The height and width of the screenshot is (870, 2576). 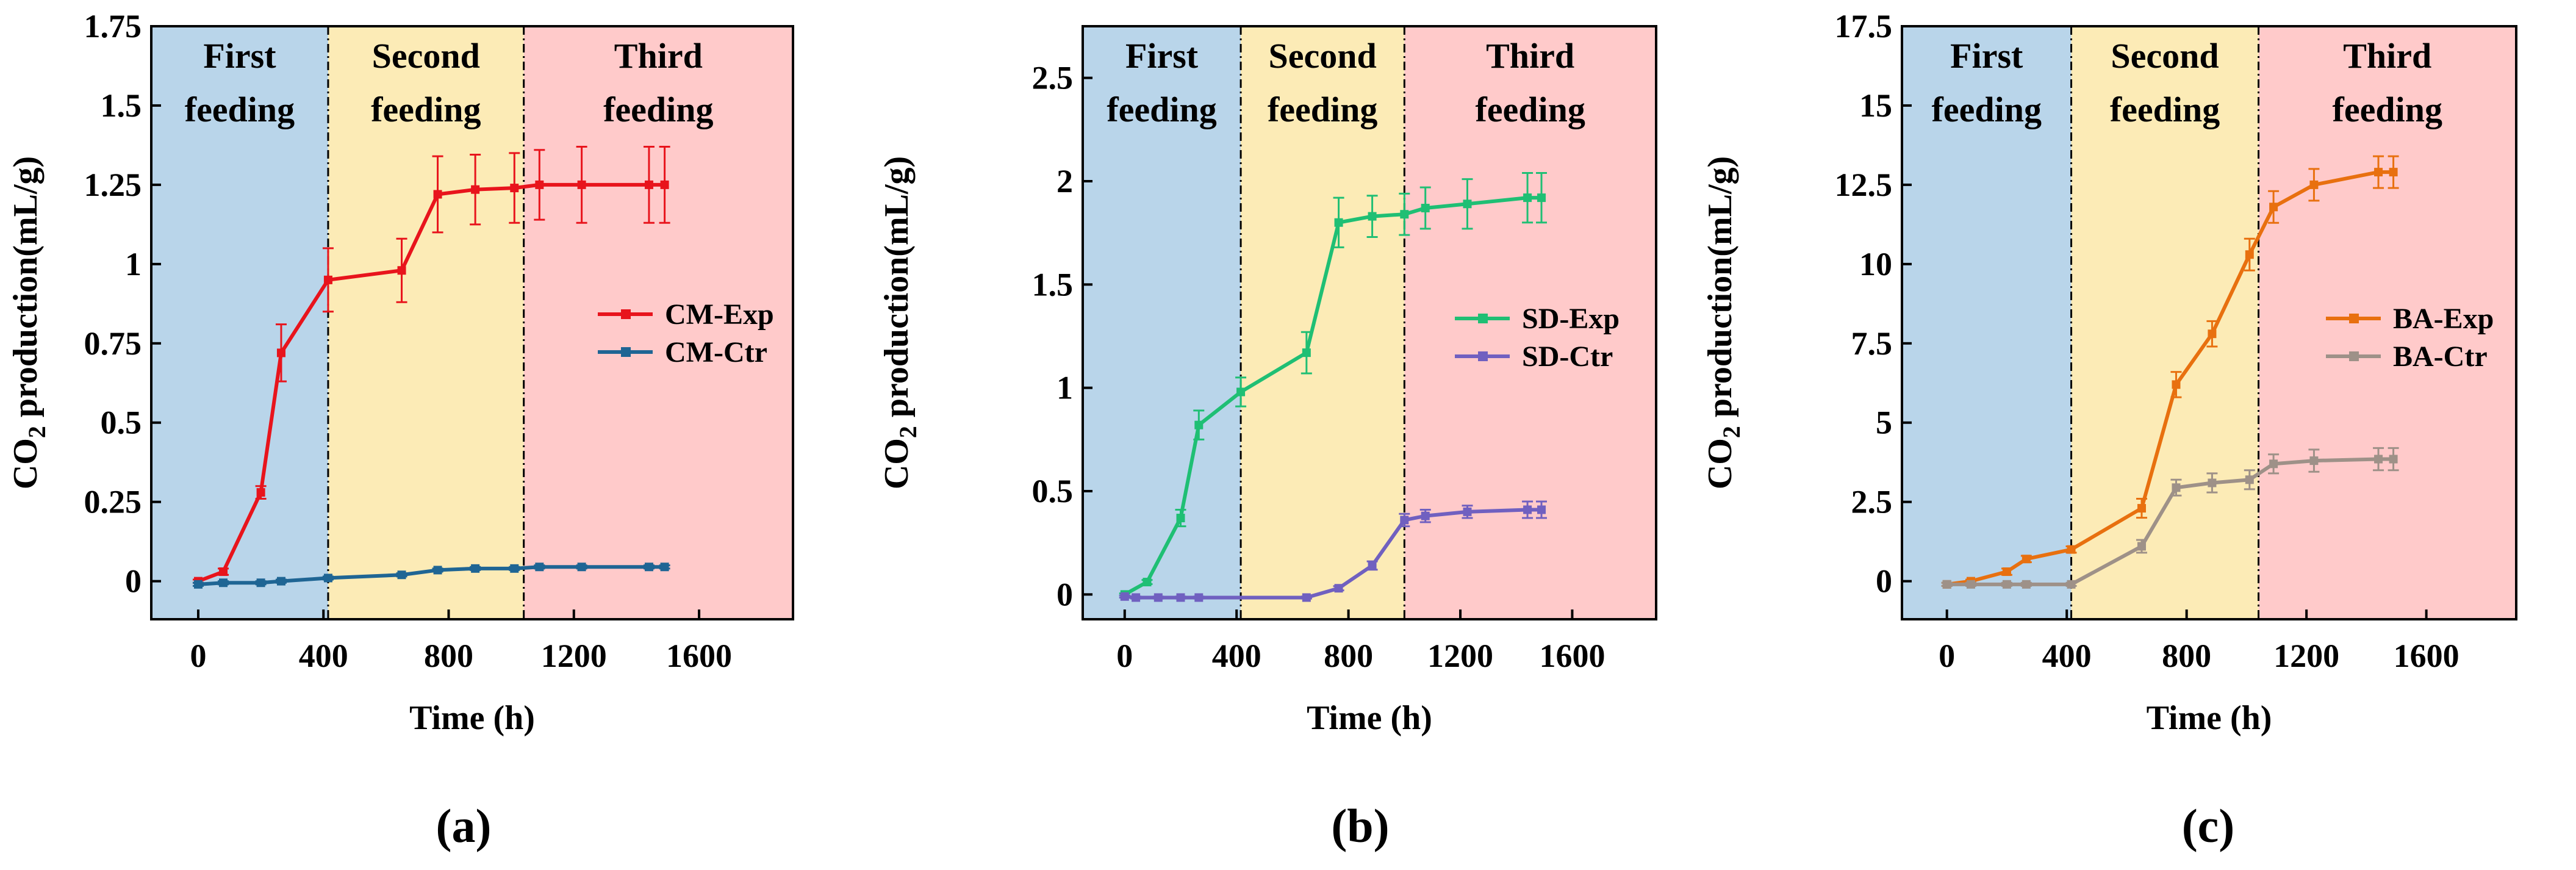 What do you see at coordinates (1237, 656) in the screenshot?
I see `x-tick-label: 400` at bounding box center [1237, 656].